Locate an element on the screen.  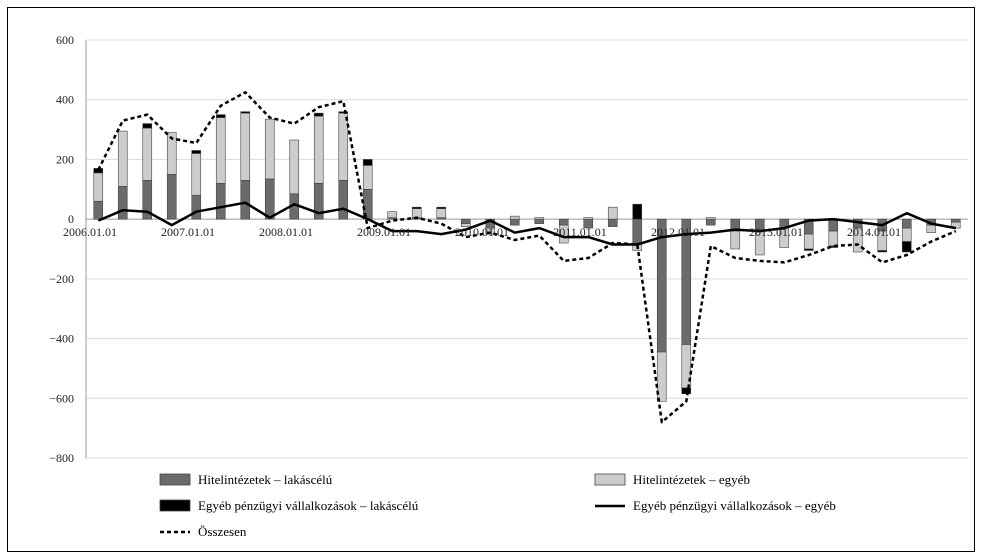
x-tick-label: 2011.01.01 is located at coordinates (580, 232).